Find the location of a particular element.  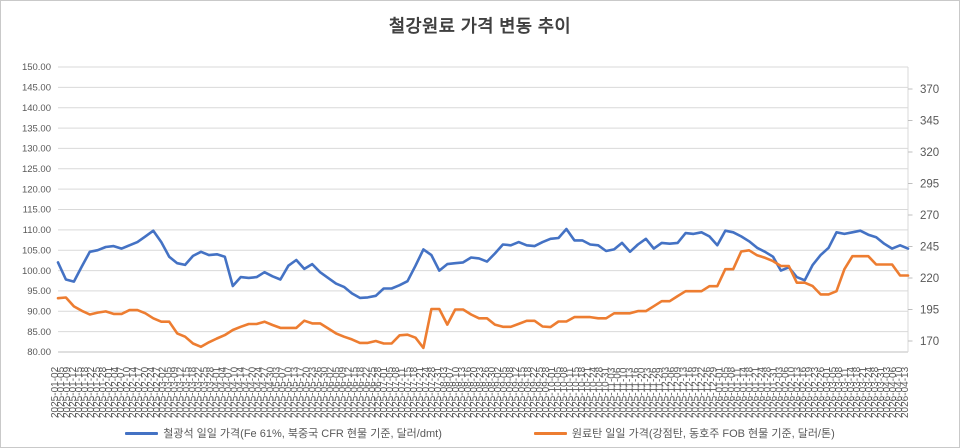

x-date-label: 2025-04-24 is located at coordinates (259, 392).